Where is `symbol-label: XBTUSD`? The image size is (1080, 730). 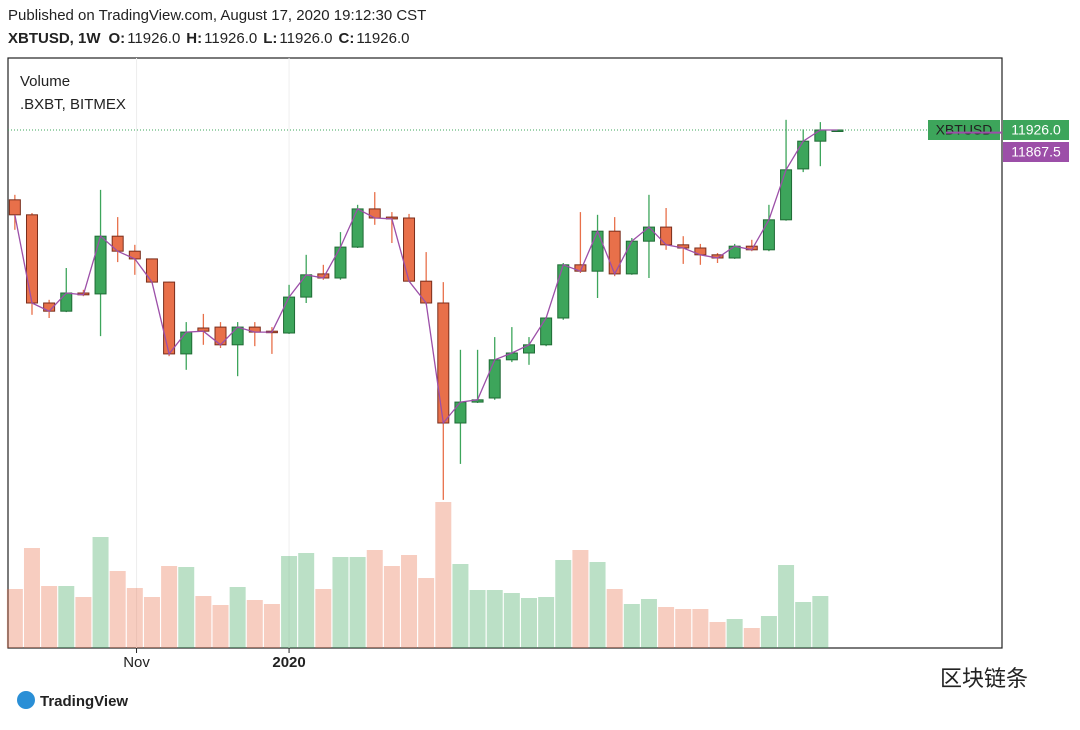
symbol-label: XBTUSD is located at coordinates (964, 130).